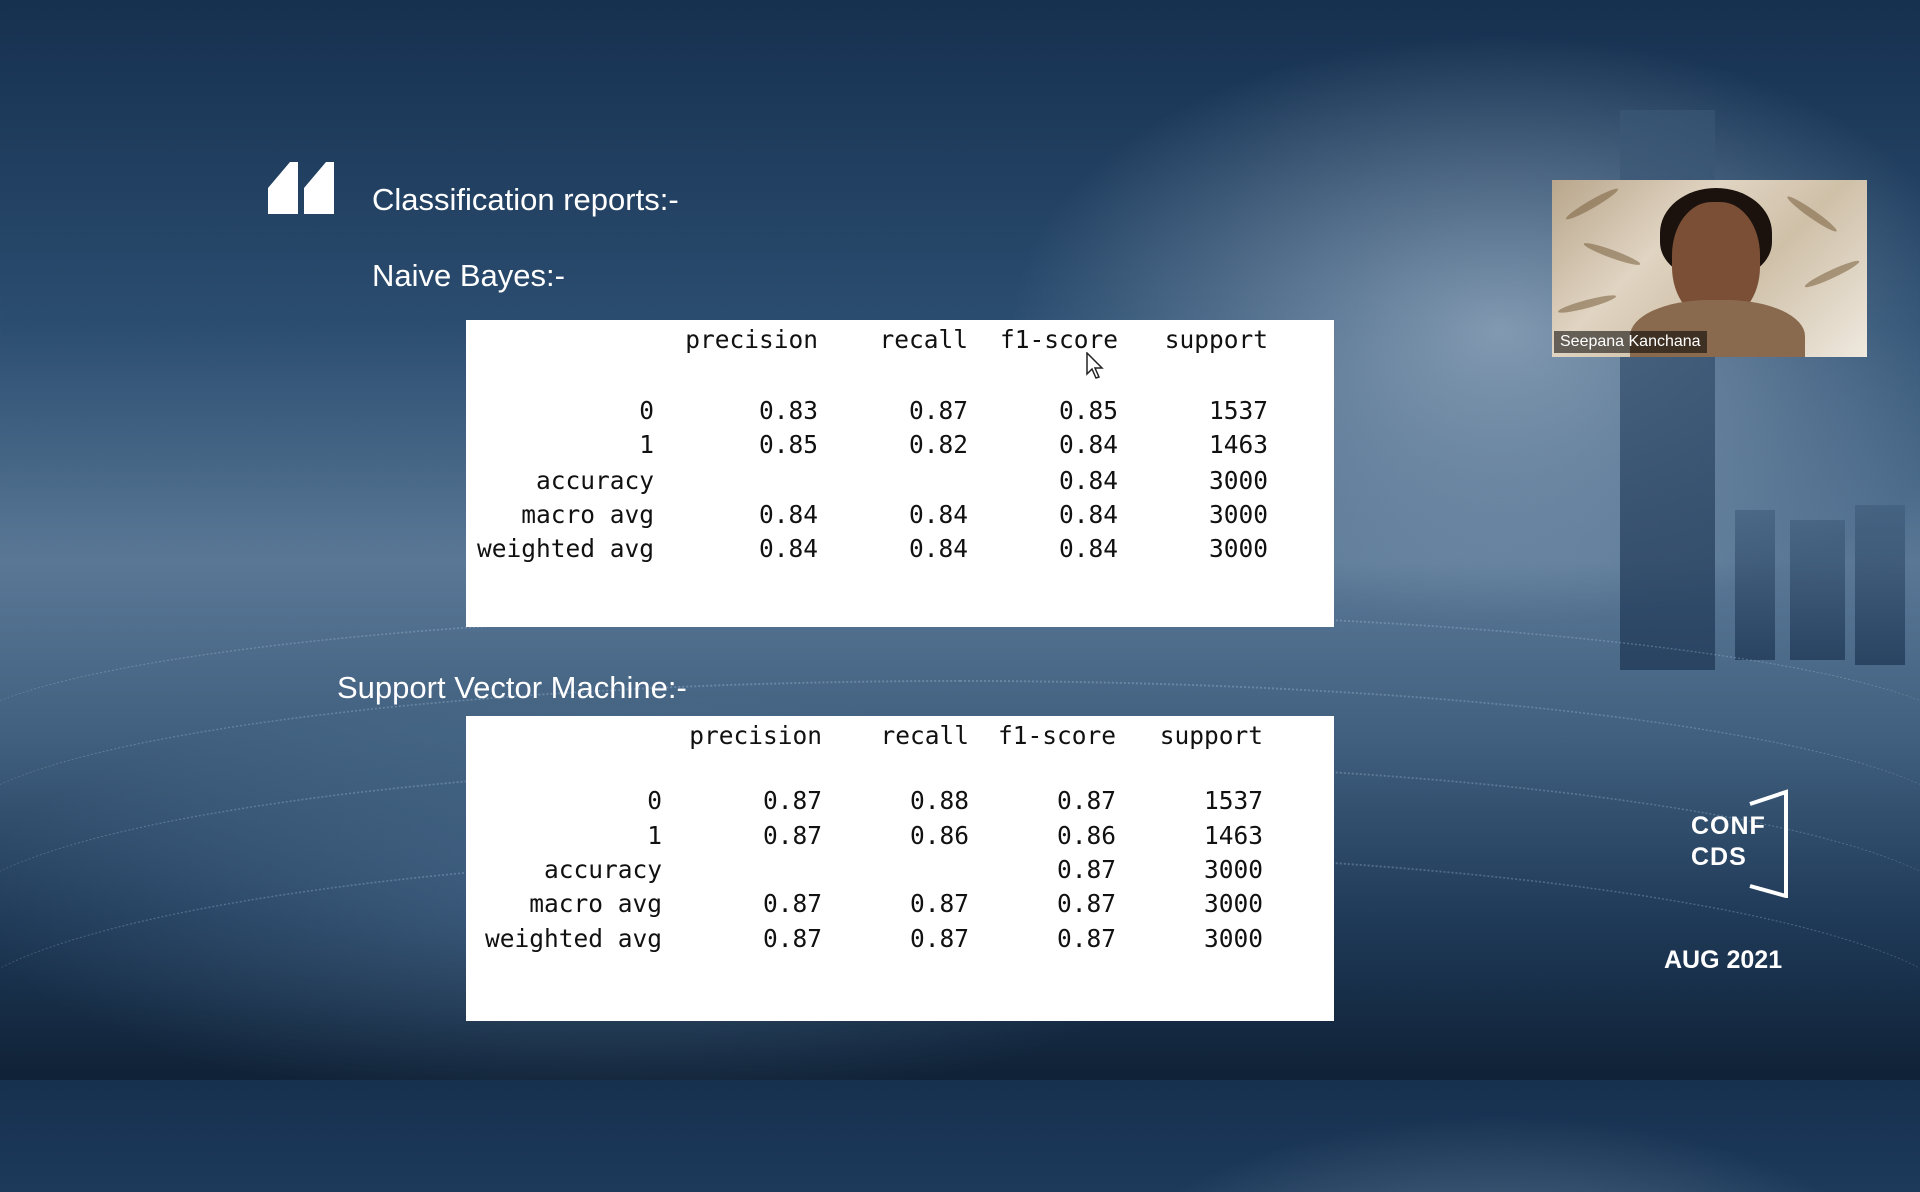  What do you see at coordinates (1768, 843) in the screenshot?
I see `conf-logo-bracket-icon` at bounding box center [1768, 843].